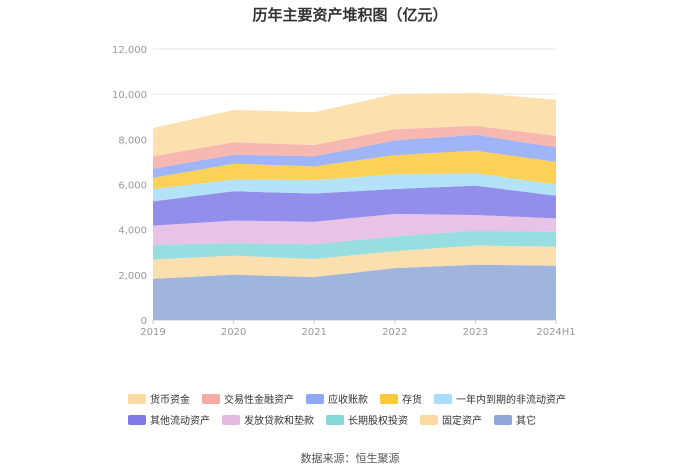  I want to click on x-tick-label: 2023, so click(475, 332).